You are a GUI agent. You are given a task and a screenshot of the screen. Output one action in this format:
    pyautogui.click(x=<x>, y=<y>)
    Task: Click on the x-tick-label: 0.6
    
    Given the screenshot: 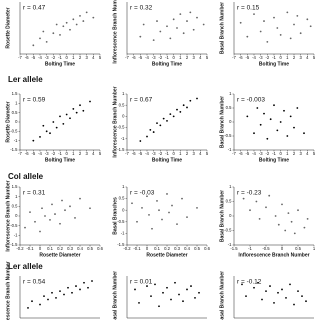 What is the action you would take?
    pyautogui.click(x=207, y=248)
    